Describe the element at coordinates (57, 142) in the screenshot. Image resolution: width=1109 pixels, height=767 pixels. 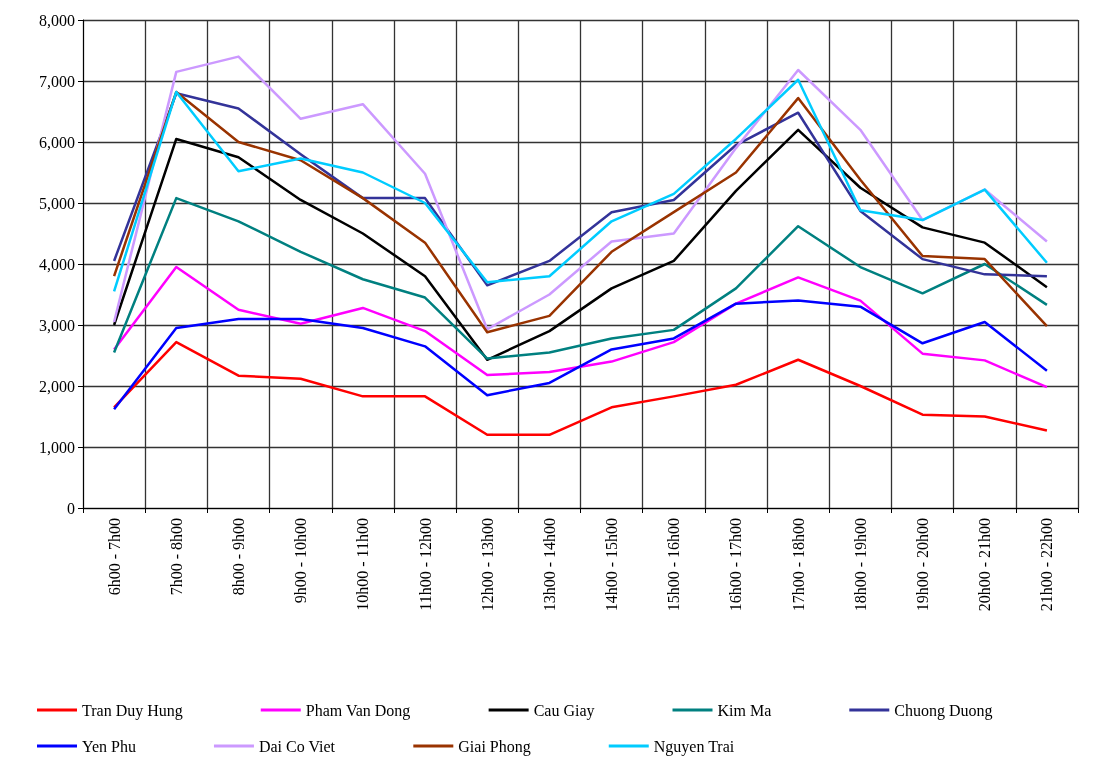
I see `y-tick-label: 6,000` at that location.